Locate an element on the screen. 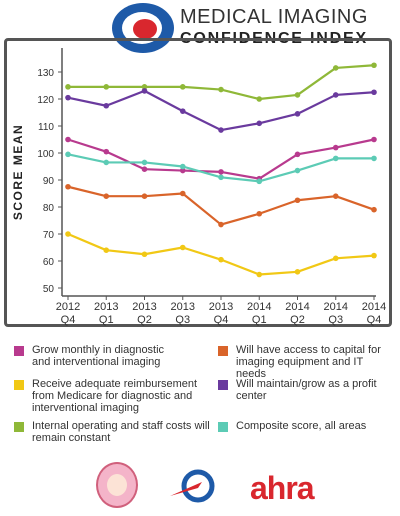  legend-label: Composite score, all areas is located at coordinates (301, 426).